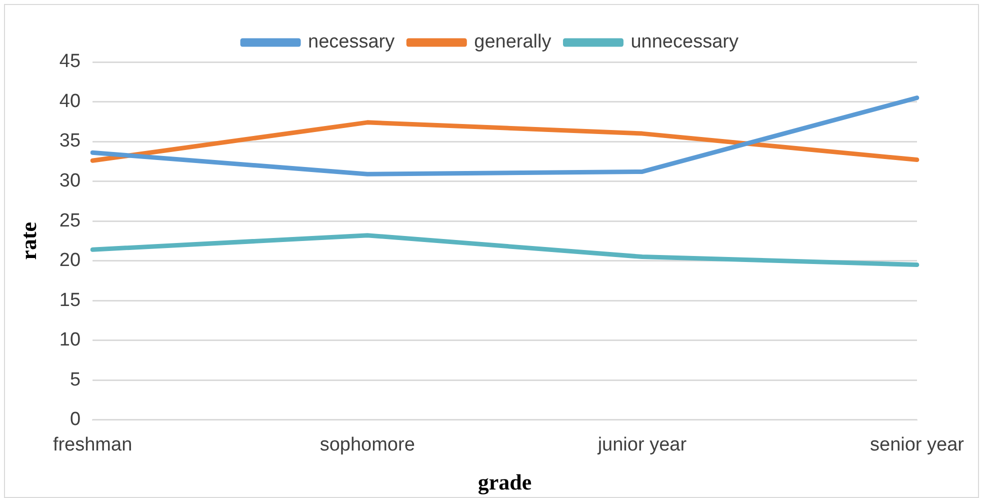 The image size is (983, 498). I want to click on y-tick-label: 25, so click(70, 221).